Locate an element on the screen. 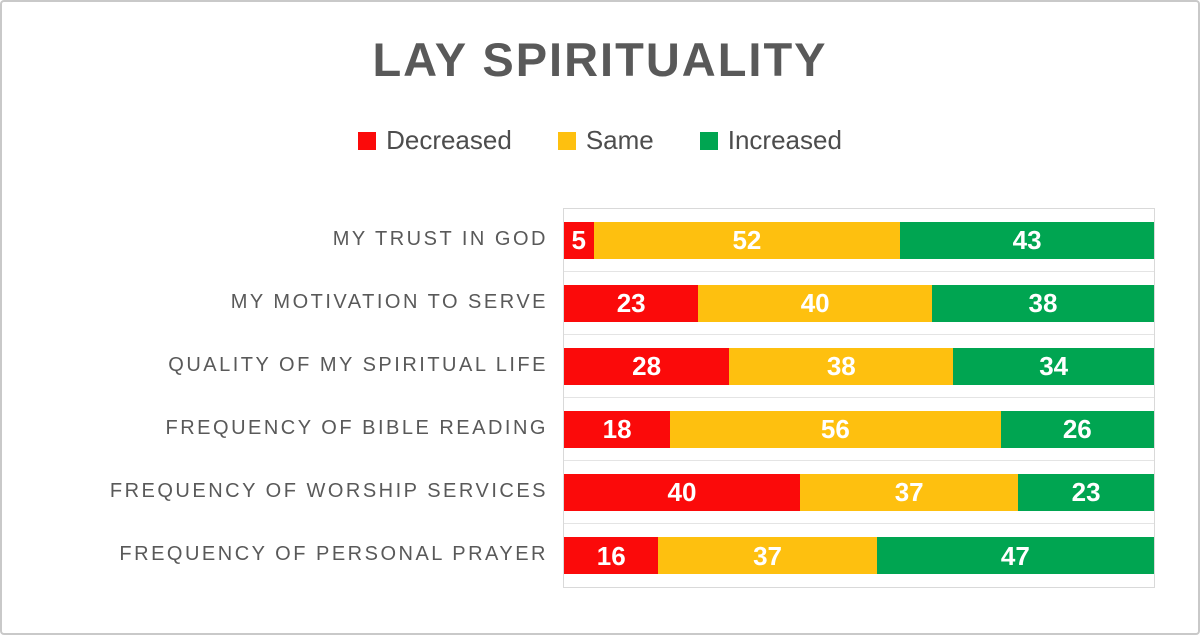 The width and height of the screenshot is (1200, 635). segment-value-label: 56 is located at coordinates (835, 429).